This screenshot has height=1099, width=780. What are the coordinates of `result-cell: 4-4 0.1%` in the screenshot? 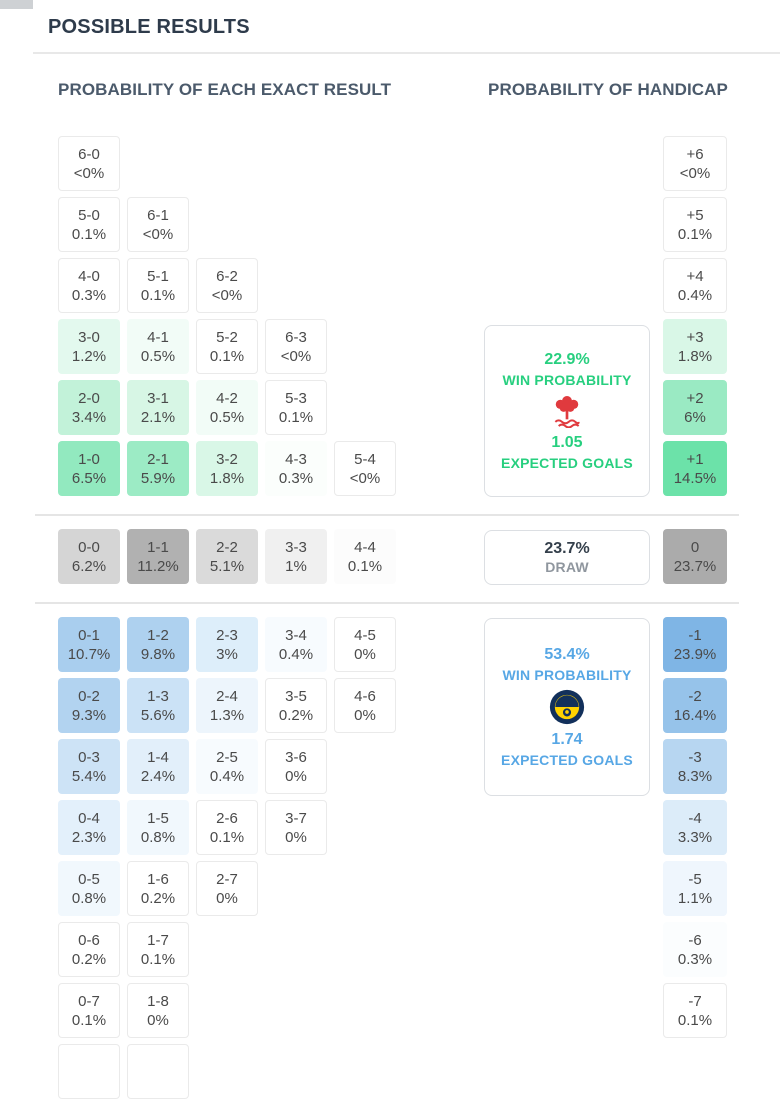 It's located at (365, 556).